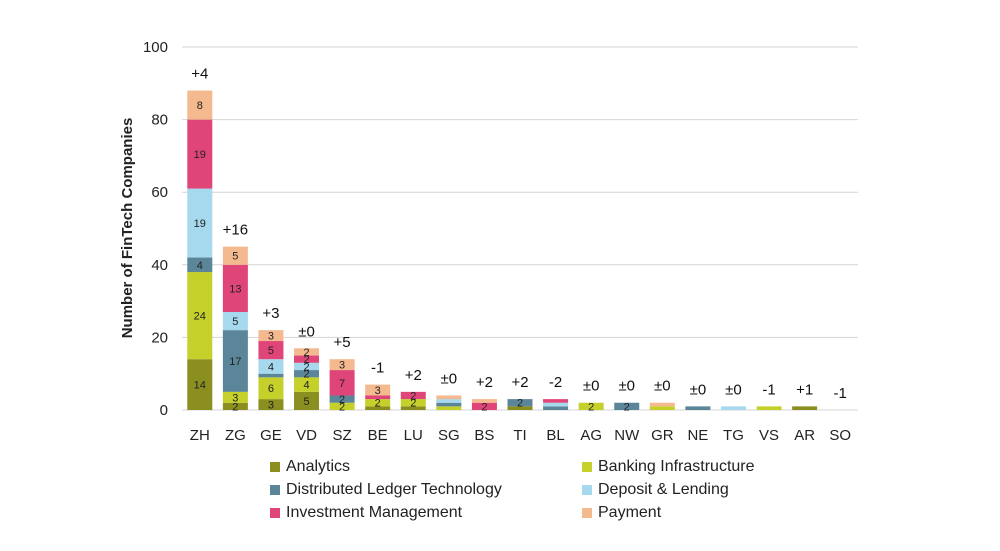  Describe the element at coordinates (697, 435) in the screenshot. I see `x-tick-label: NE` at that location.